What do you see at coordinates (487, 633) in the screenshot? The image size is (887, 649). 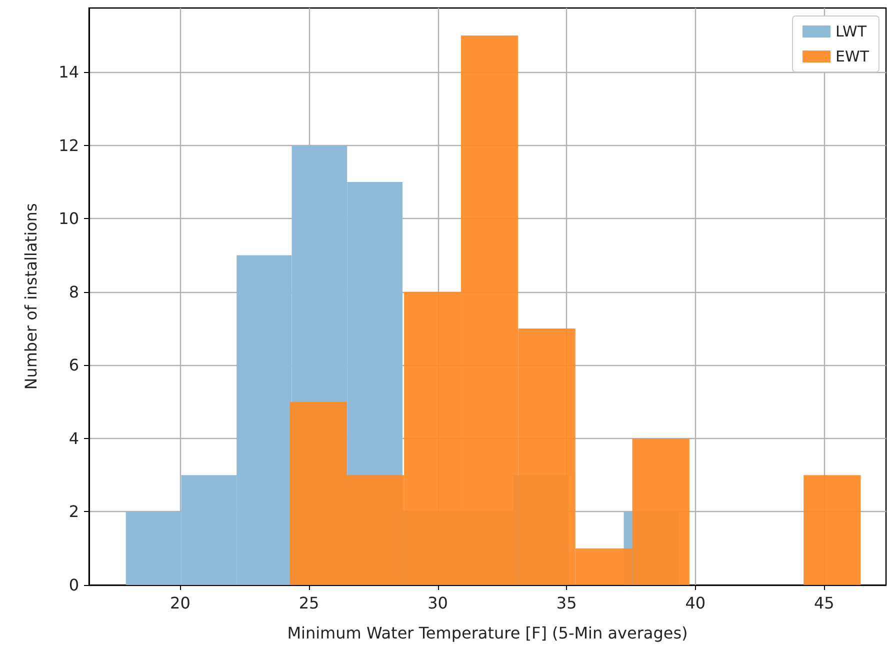 I see `x-axis-title: Minimum Water Temperature [F] (5-Min averages)` at bounding box center [487, 633].